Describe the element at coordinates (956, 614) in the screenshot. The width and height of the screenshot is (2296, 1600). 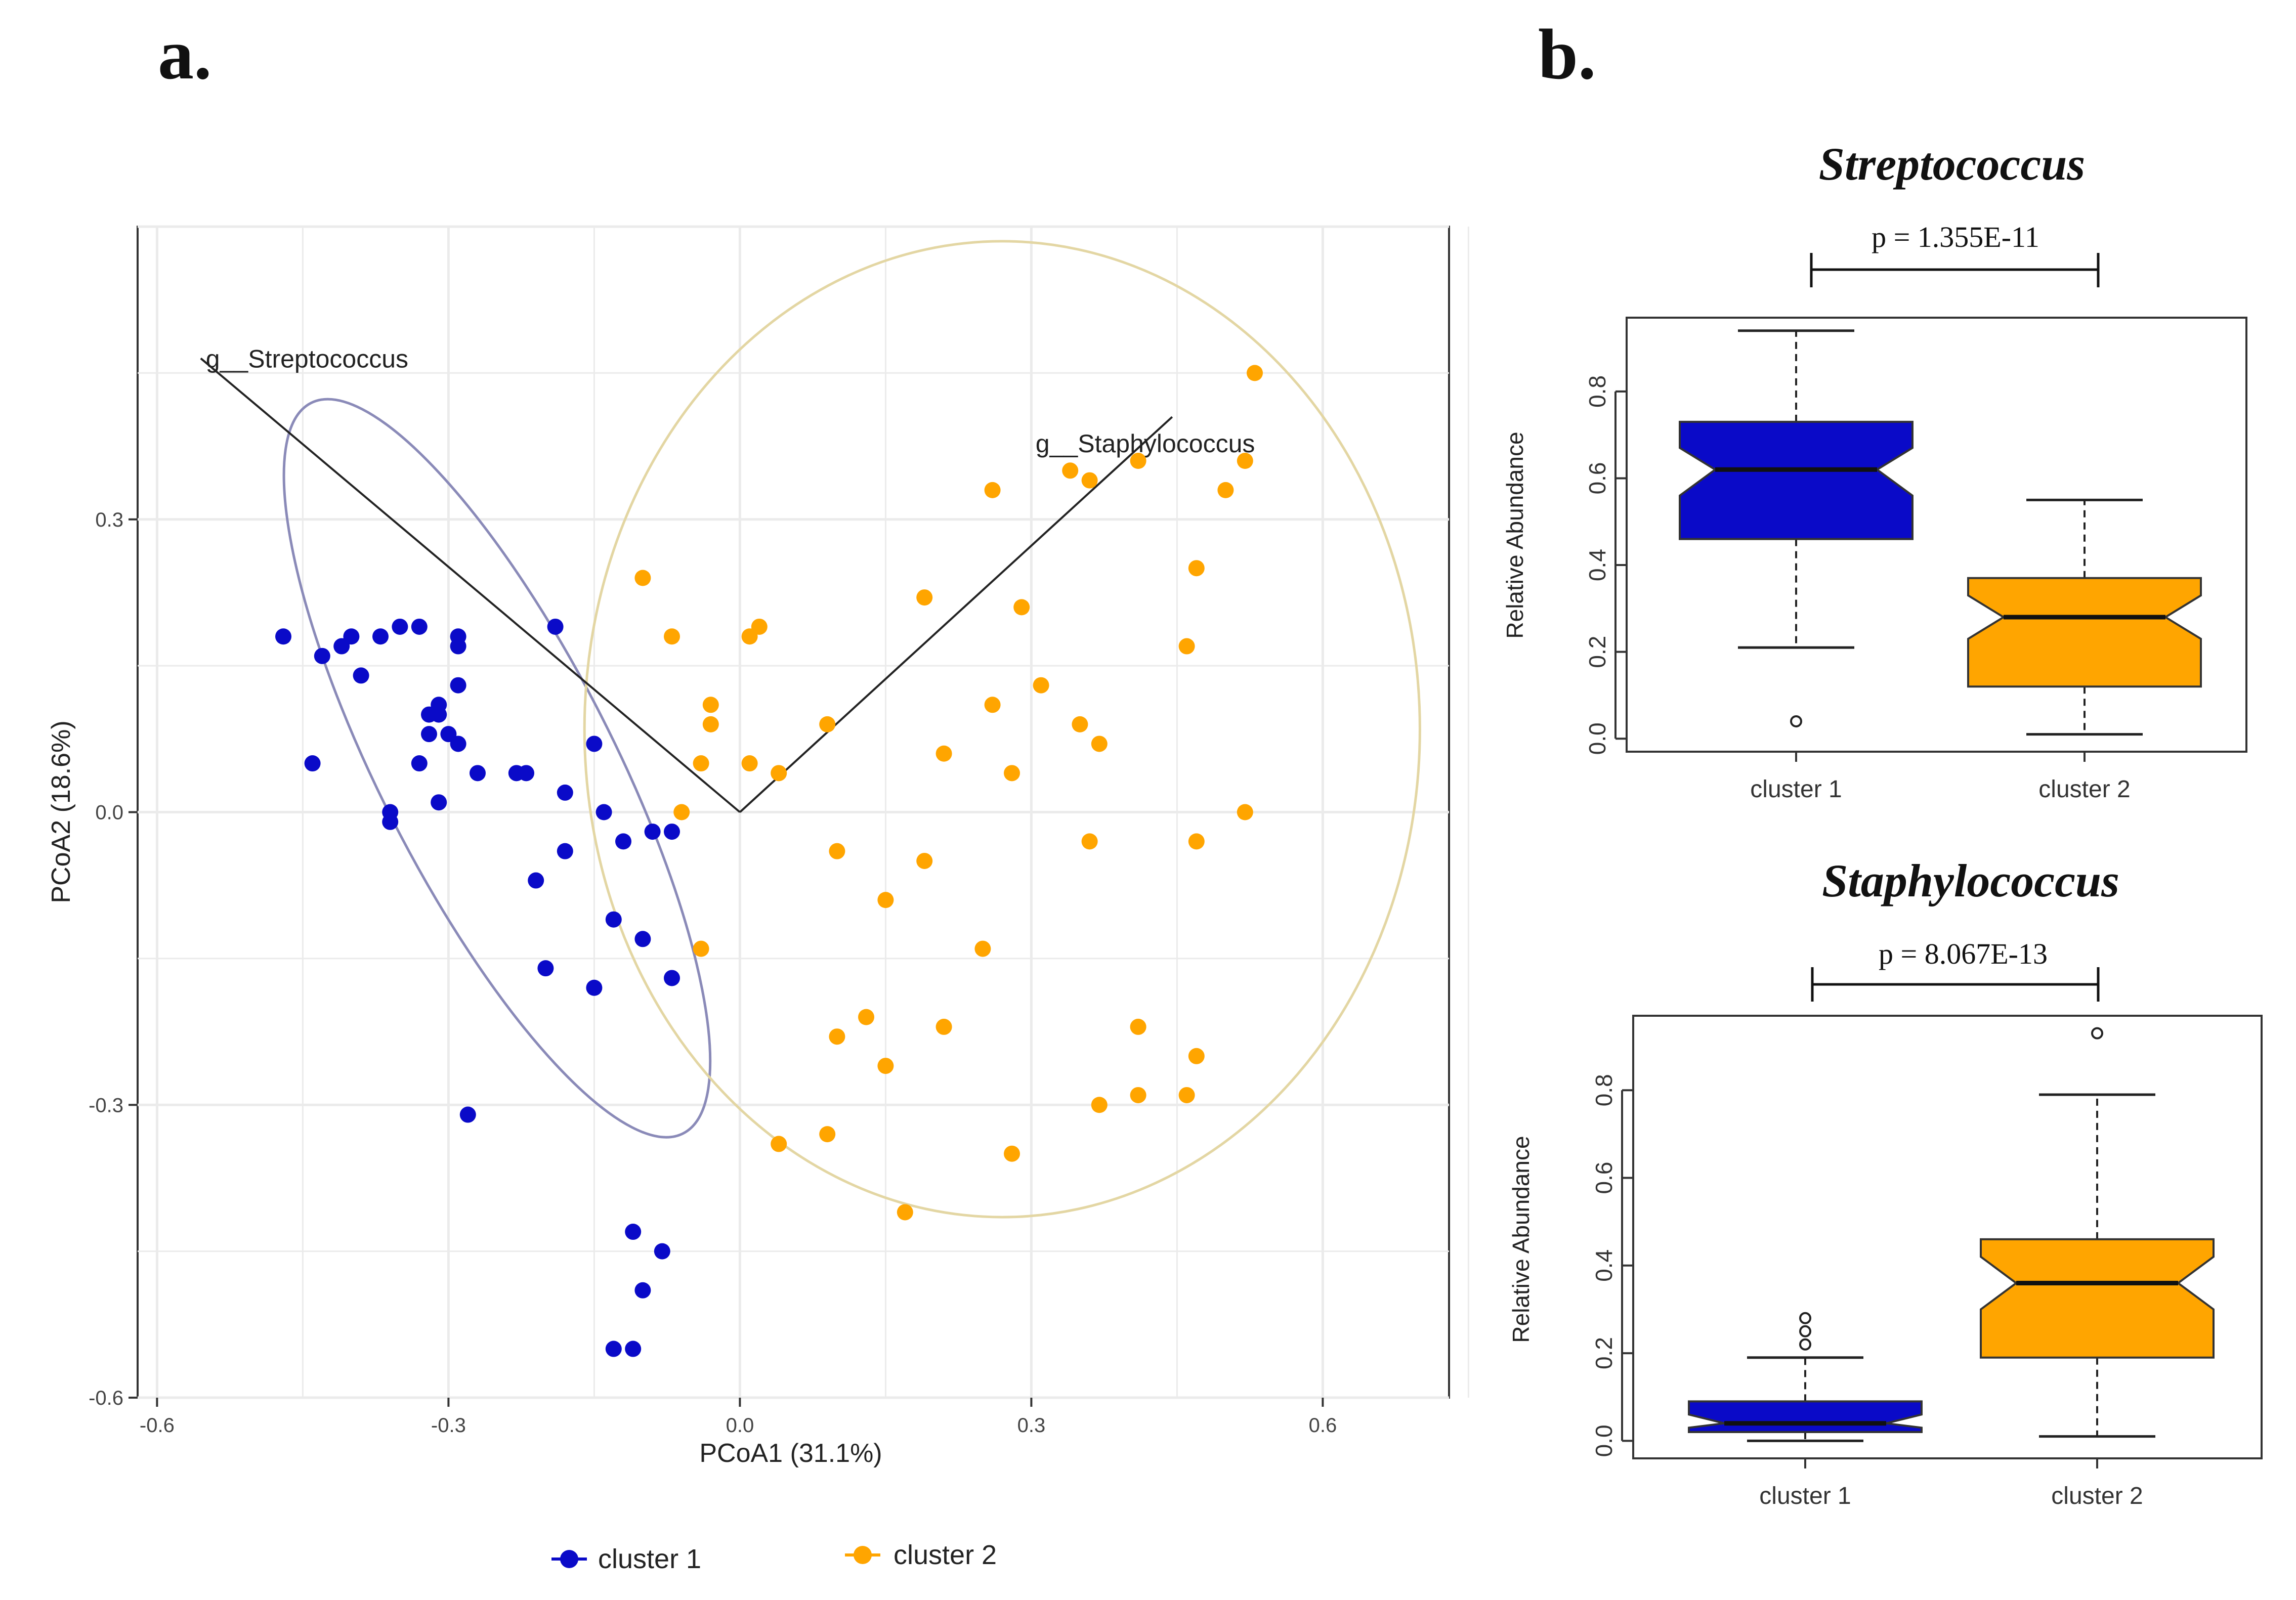
I see `biplot-arrow-g-staphylococcus` at that location.